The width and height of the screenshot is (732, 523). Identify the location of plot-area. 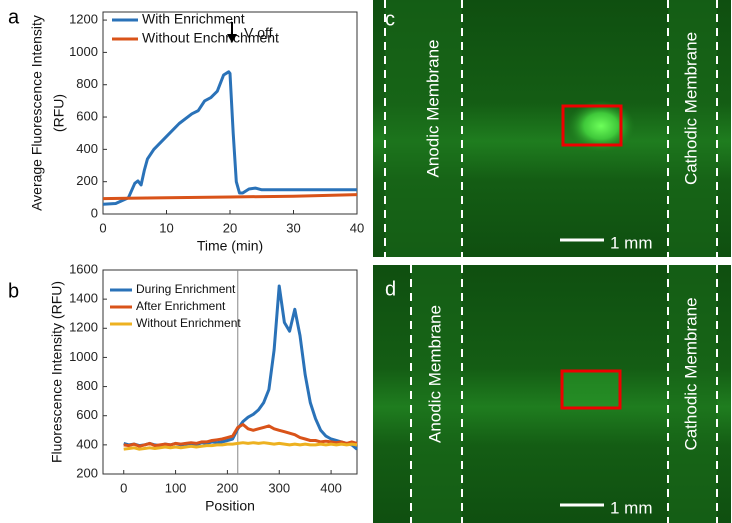
(230, 113).